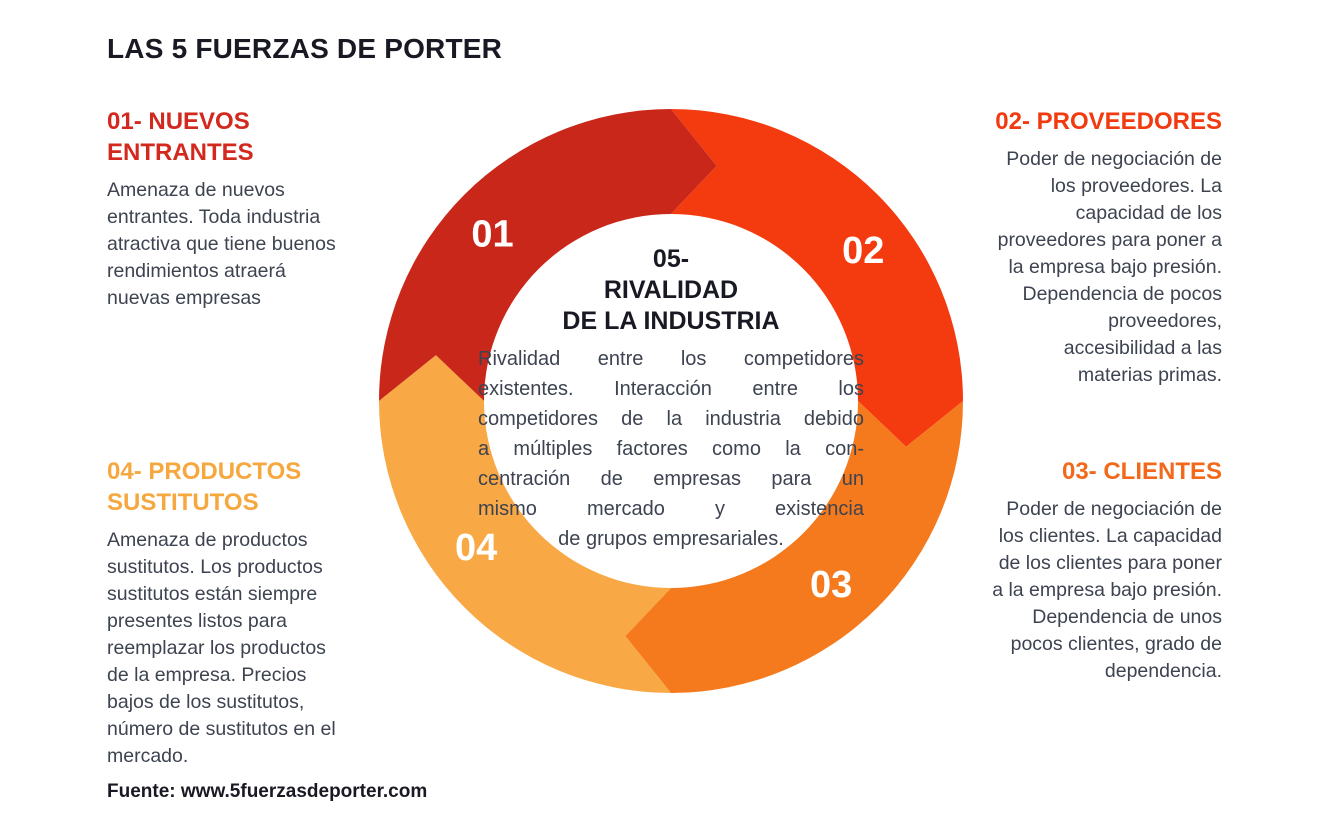 This screenshot has height=832, width=1326. Describe the element at coordinates (1110, 563) in the screenshot. I see `text-line: de los clientes para poner` at that location.